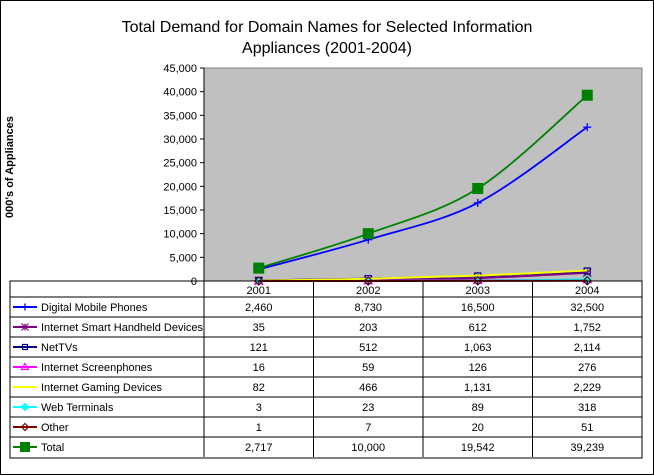 Image resolution: width=654 pixels, height=475 pixels. I want to click on table-cell-s6-3: 51, so click(587, 428).